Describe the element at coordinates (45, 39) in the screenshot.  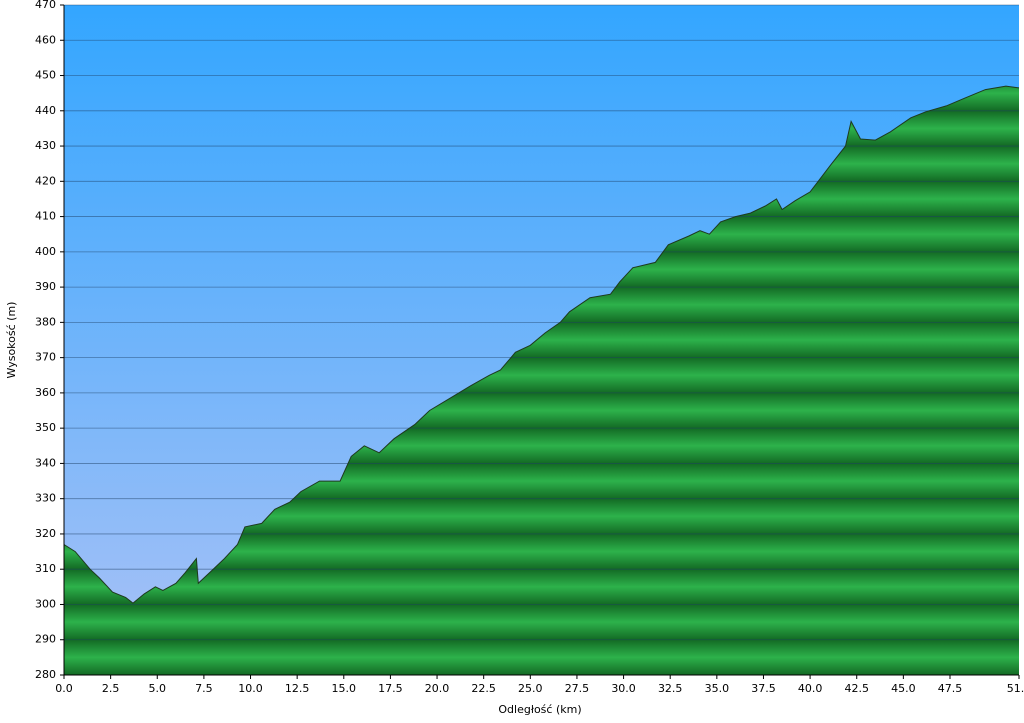
I see `y-tick-label: 460` at that location.